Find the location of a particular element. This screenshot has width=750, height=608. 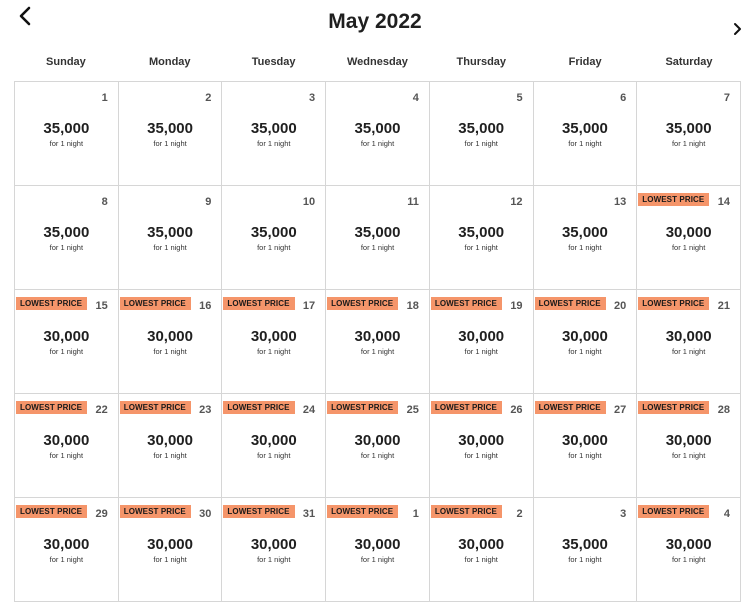

day-cell: 7 35,000 for 1 night is located at coordinates (689, 134).